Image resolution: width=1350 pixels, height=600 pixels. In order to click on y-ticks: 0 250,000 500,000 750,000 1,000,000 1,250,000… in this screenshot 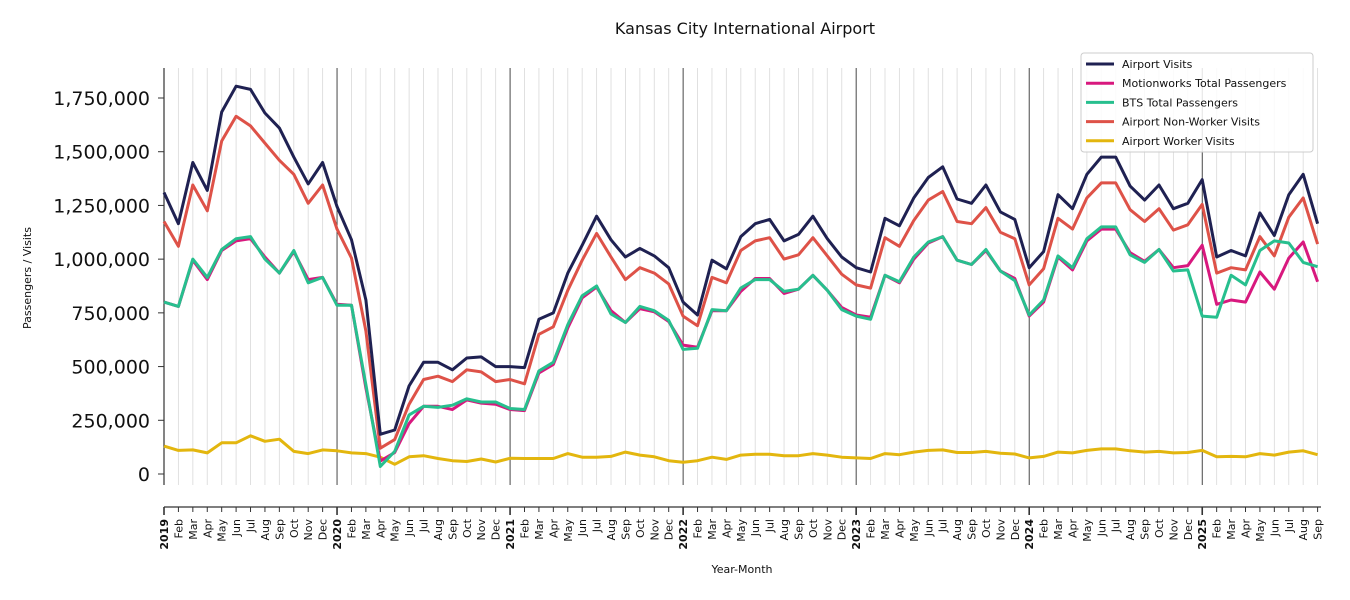, I will do `click(108, 287)`.